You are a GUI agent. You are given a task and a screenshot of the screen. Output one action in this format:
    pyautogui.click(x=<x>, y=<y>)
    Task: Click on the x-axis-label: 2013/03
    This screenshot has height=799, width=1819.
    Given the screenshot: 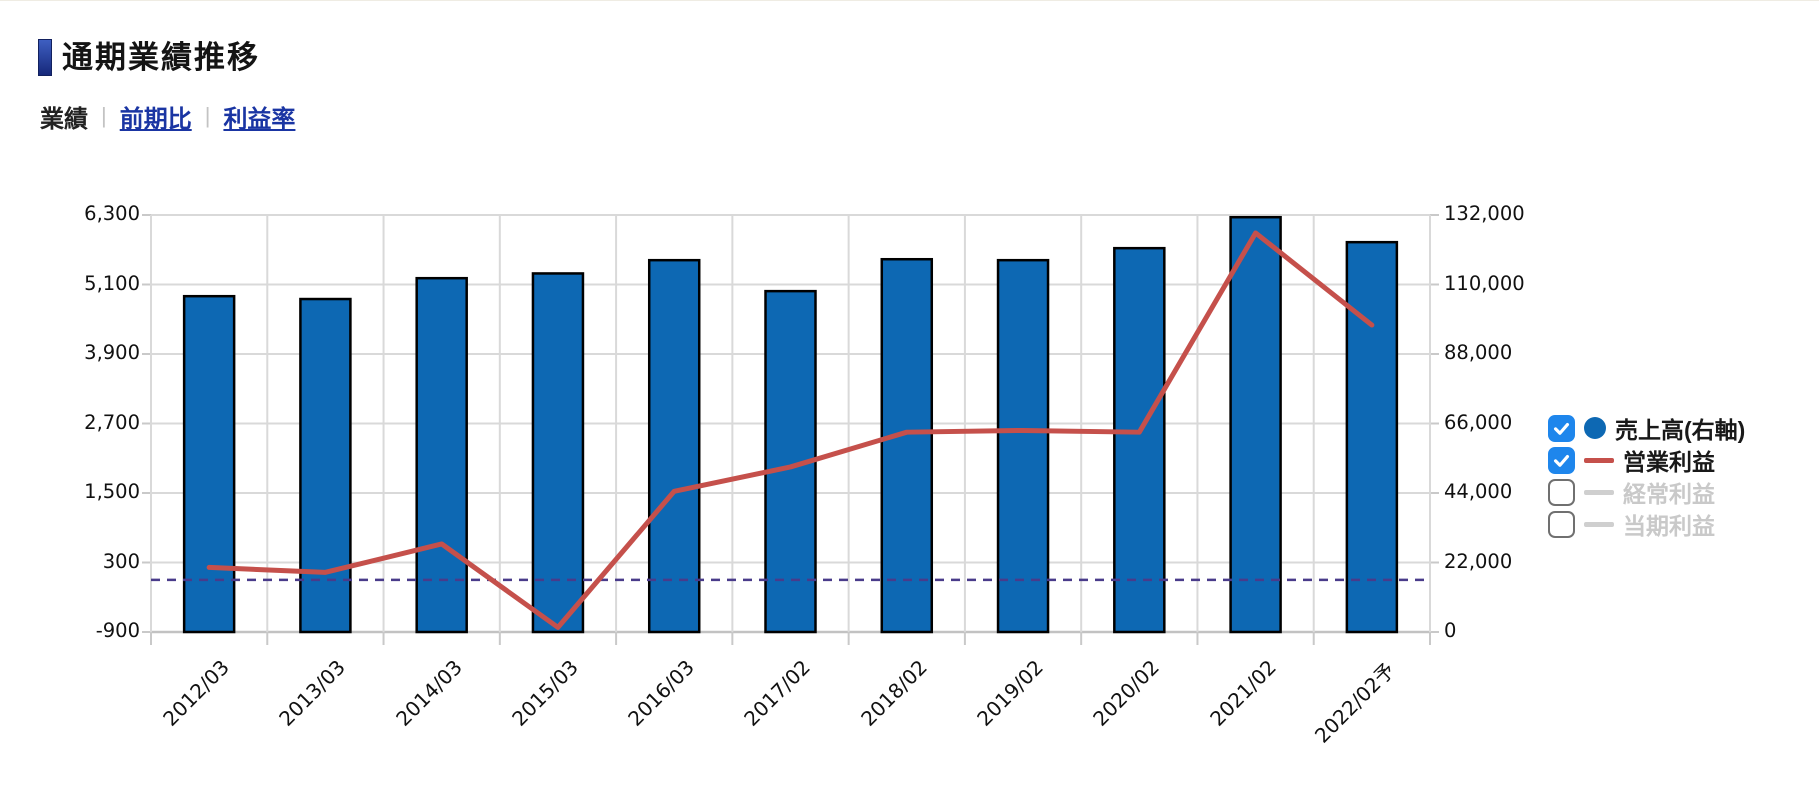 What is the action you would take?
    pyautogui.click(x=312, y=693)
    